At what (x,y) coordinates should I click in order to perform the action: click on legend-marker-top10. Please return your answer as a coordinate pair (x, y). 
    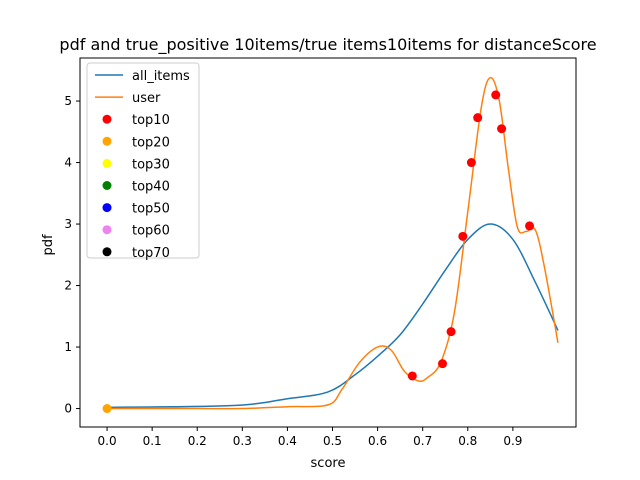
    Looking at the image, I should click on (107, 119).